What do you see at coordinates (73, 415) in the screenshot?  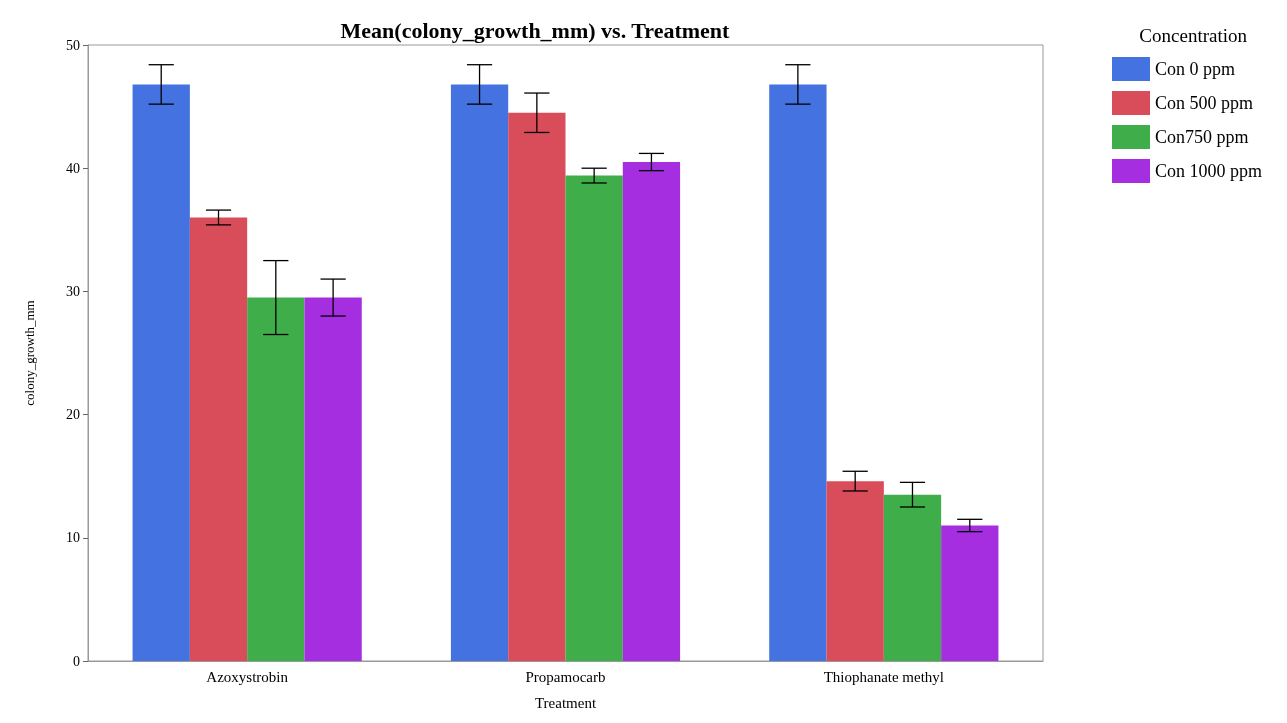 I see `y-tick-label: 20` at bounding box center [73, 415].